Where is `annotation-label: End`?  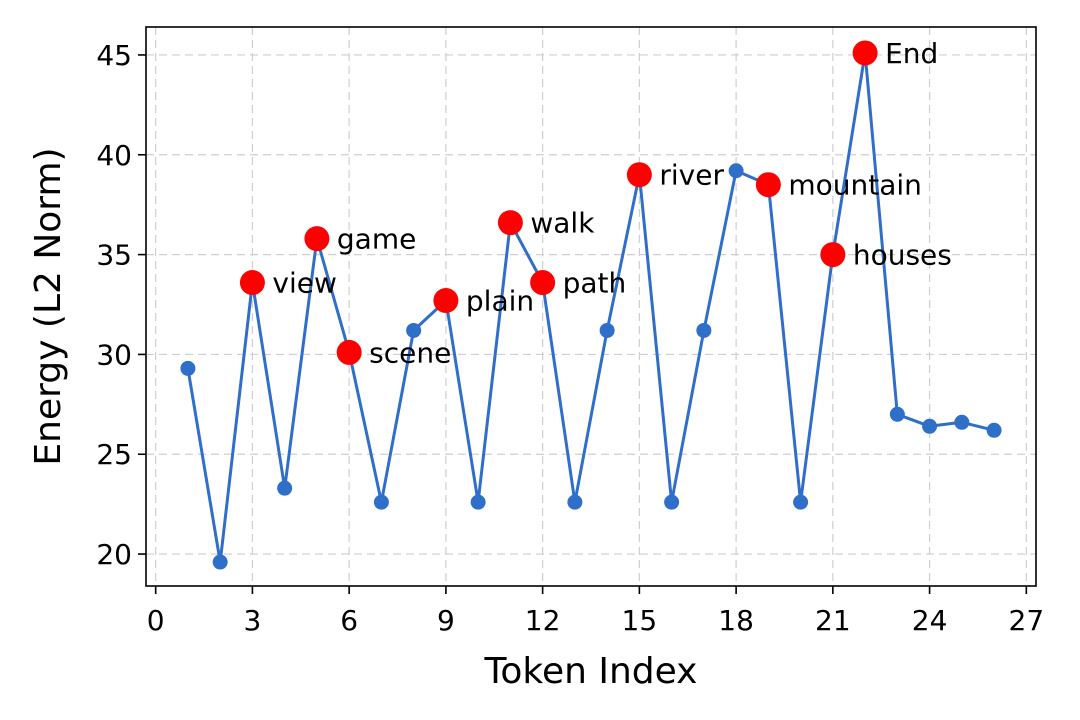
annotation-label: End is located at coordinates (911, 53).